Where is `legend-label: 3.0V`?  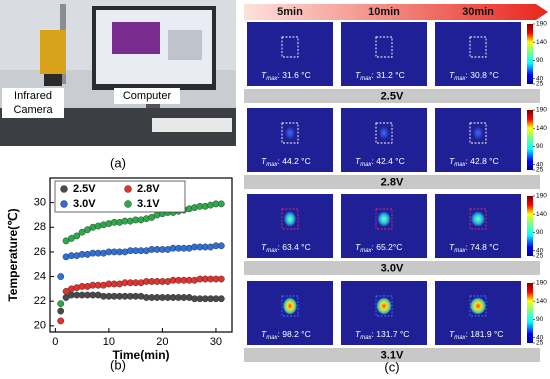
legend-label: 3.0V is located at coordinates (84, 204).